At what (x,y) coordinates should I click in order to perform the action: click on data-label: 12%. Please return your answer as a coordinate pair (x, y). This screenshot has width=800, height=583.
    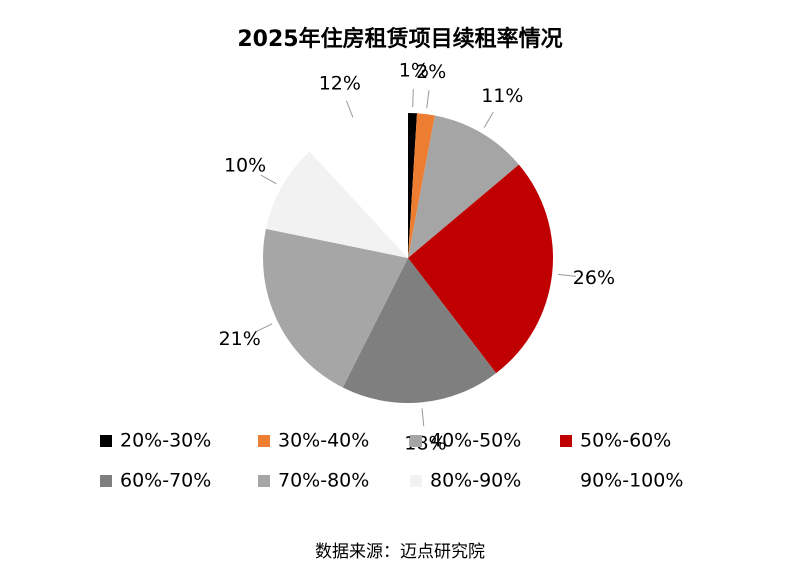
    Looking at the image, I should click on (340, 83).